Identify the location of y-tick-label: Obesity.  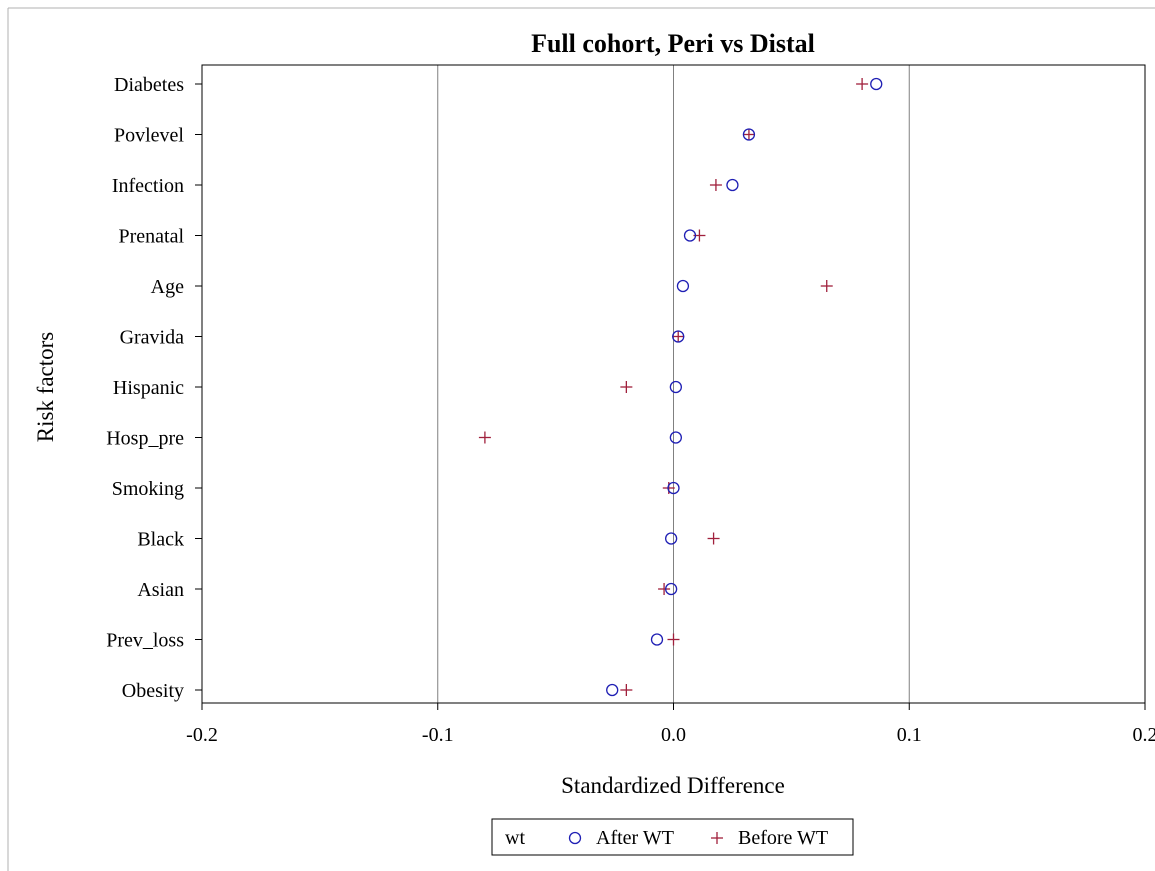
(153, 691).